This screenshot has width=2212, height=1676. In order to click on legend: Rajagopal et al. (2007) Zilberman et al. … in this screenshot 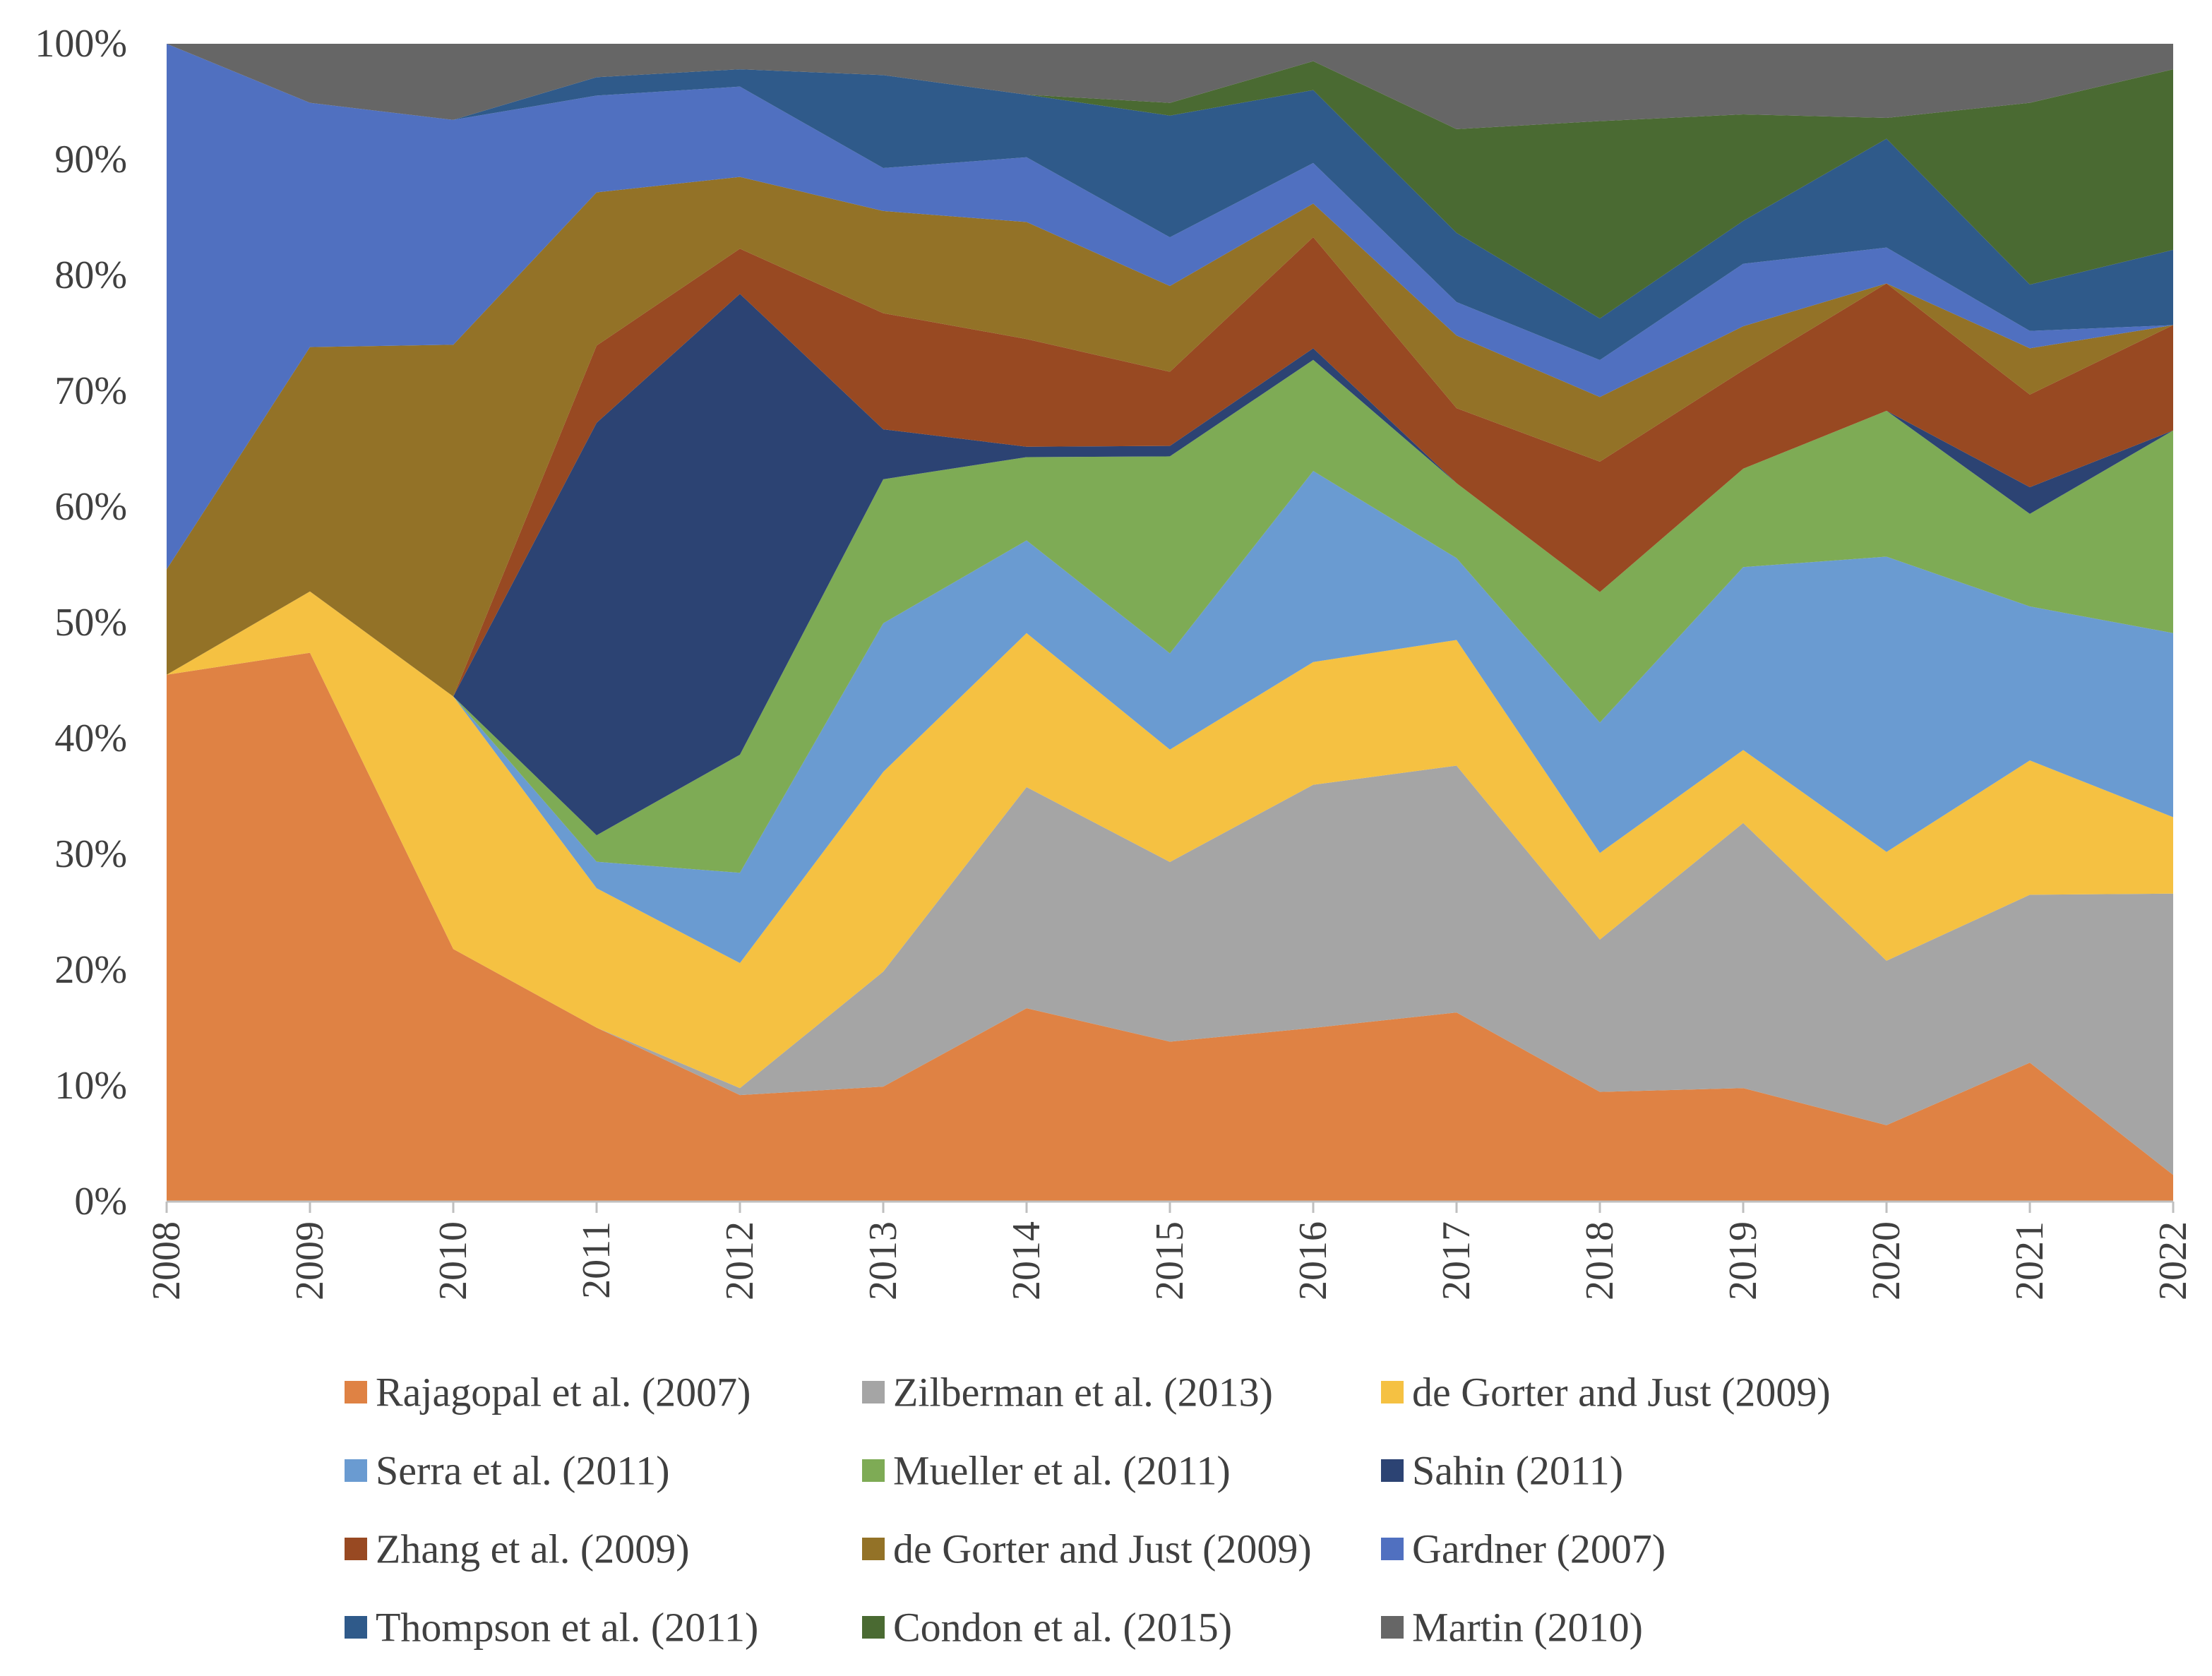, I will do `click(1088, 1510)`.